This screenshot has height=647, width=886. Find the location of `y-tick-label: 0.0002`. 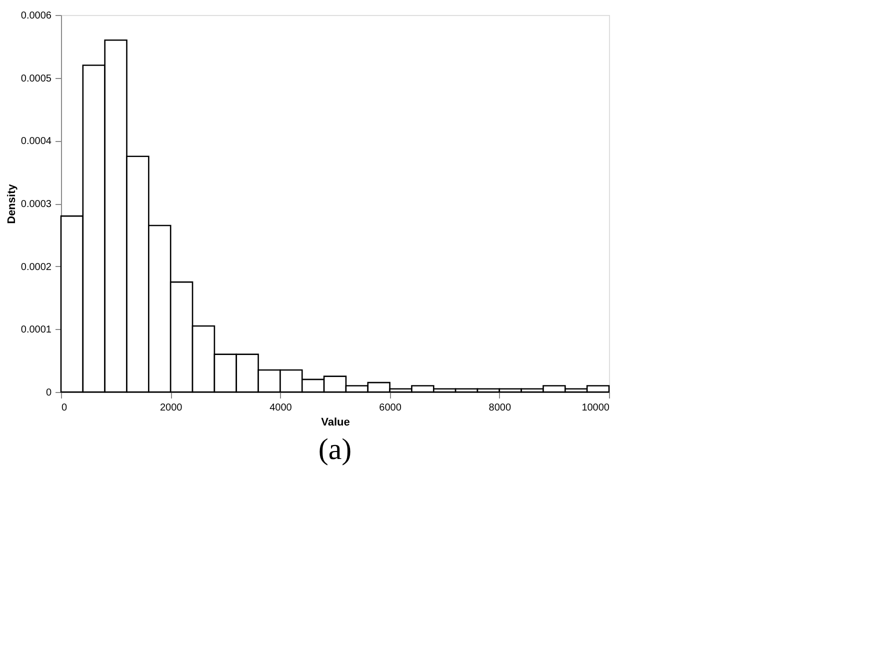

y-tick-label: 0.0002 is located at coordinates (36, 267).